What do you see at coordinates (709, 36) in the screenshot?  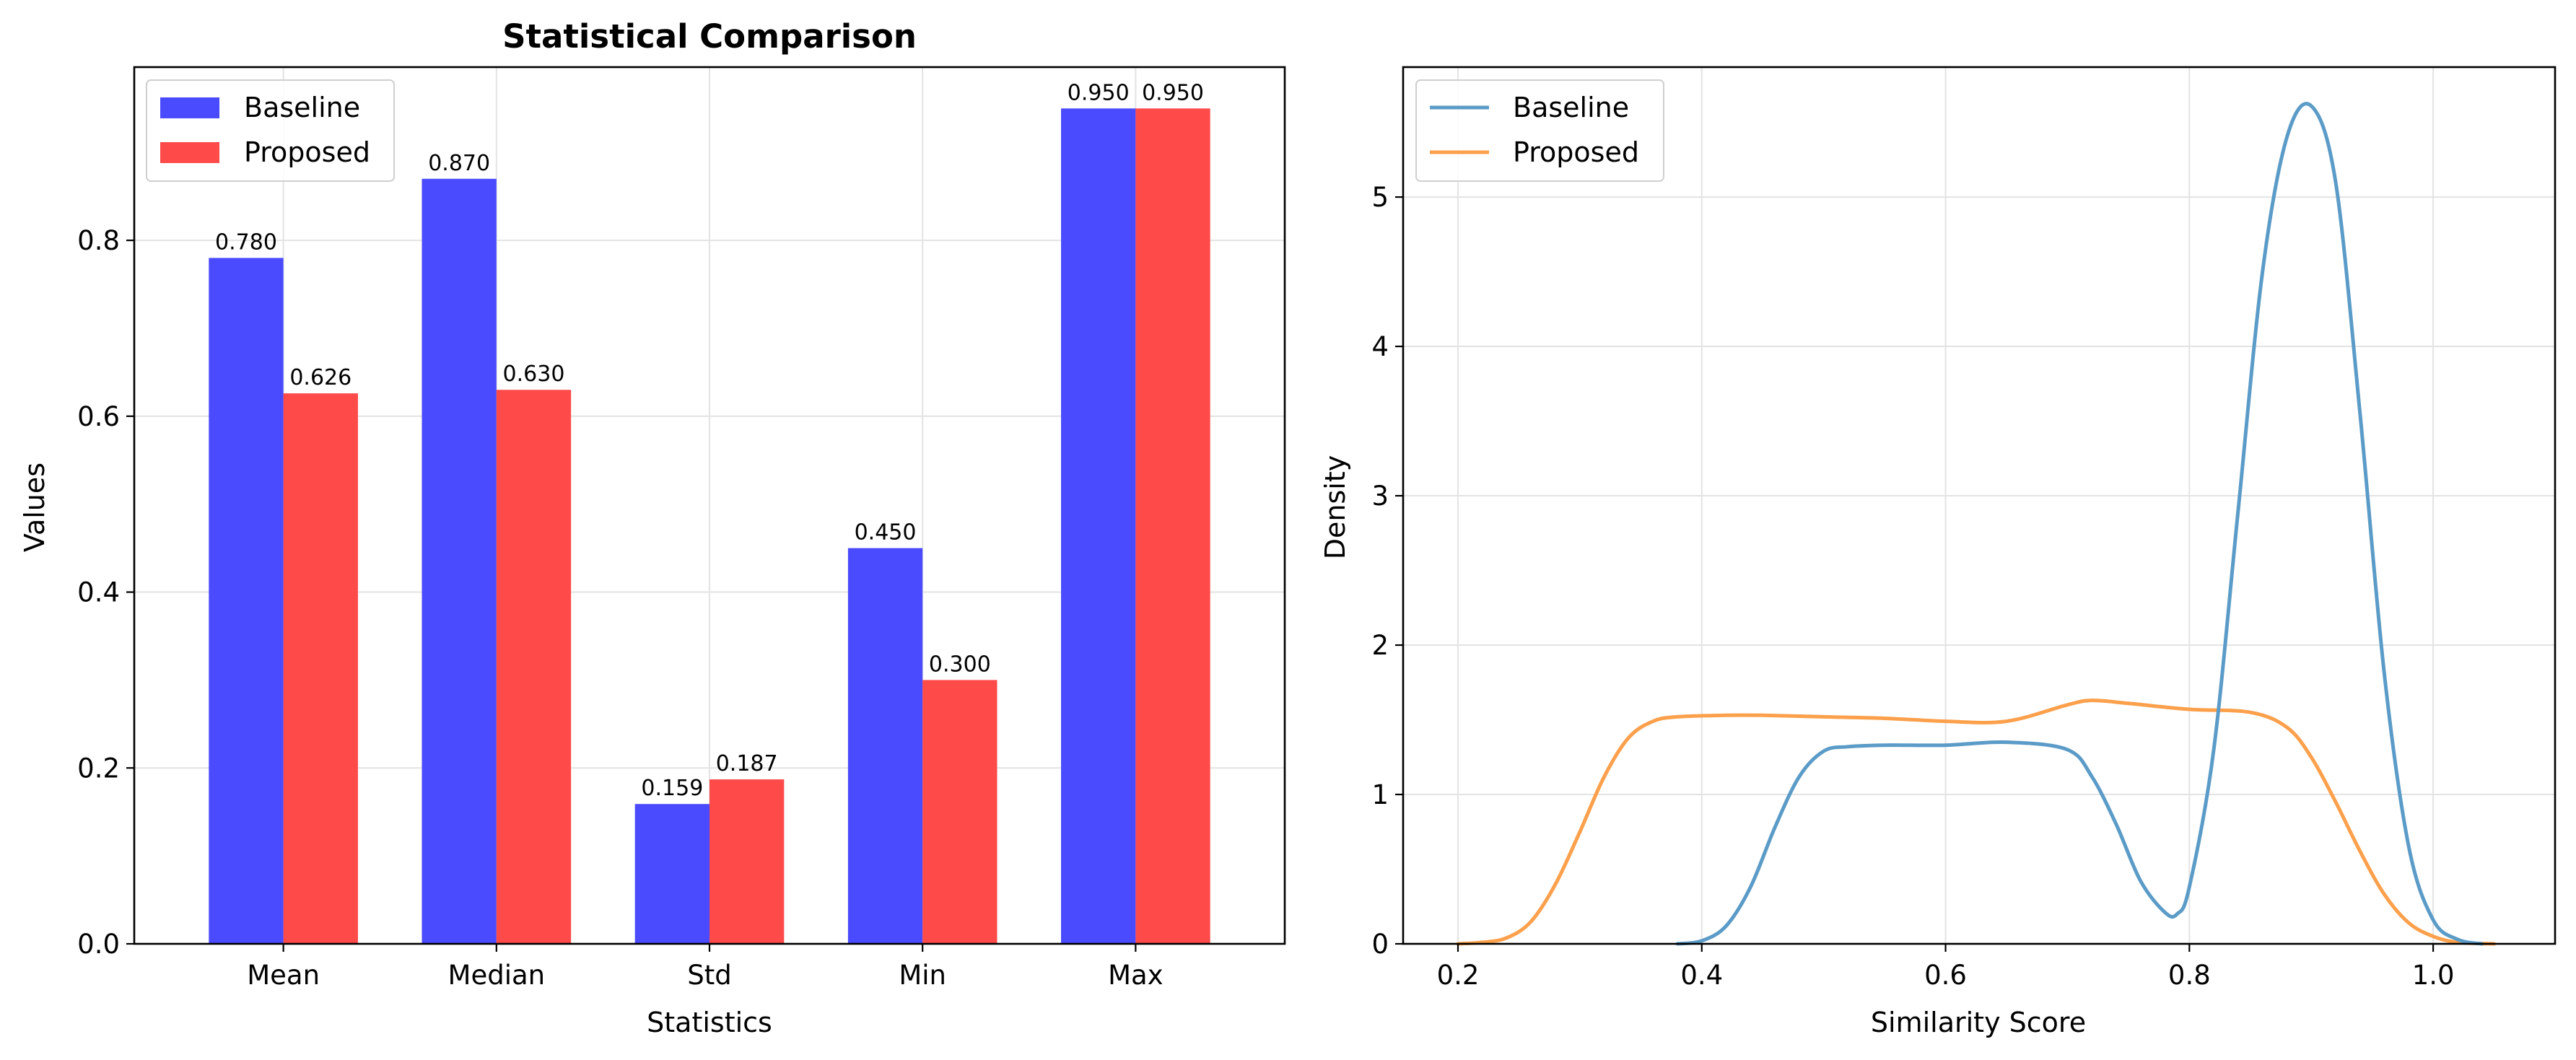 I see `chart-title: Statistical Comparison` at bounding box center [709, 36].